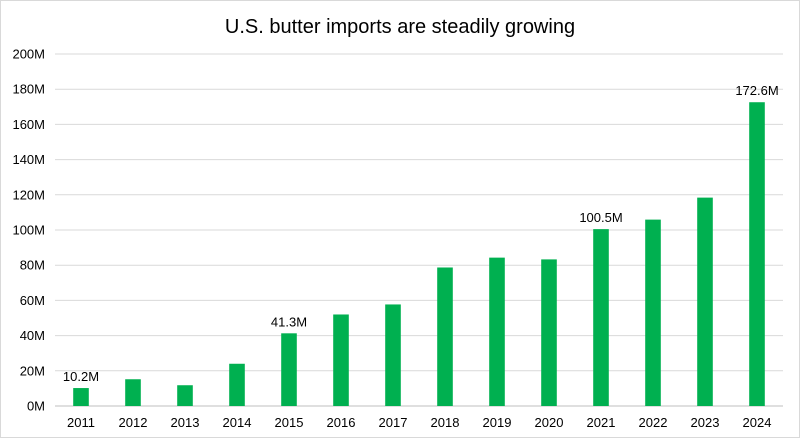 Image resolution: width=800 pixels, height=438 pixels. I want to click on y-tick-label: 160M, so click(28, 124).